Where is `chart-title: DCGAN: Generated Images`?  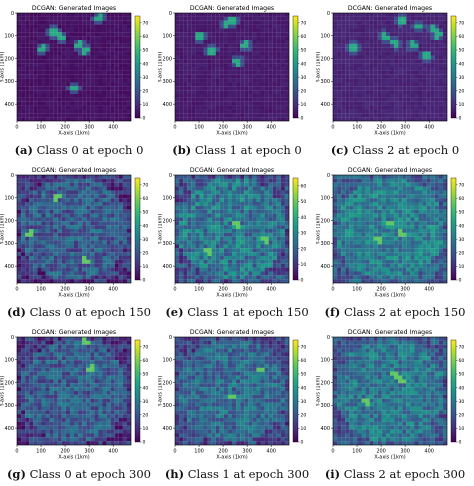 chart-title: DCGAN: Generated Images is located at coordinates (74, 170).